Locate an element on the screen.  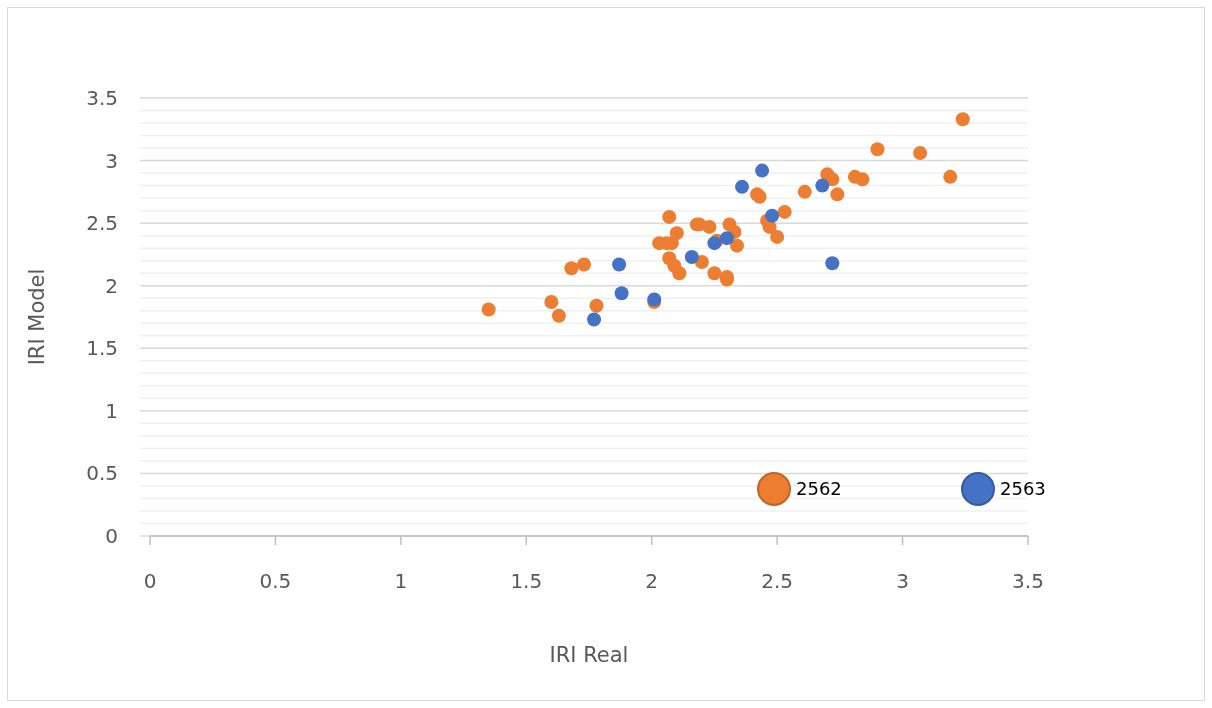
x-tick-label: 0 is located at coordinates (150, 581).